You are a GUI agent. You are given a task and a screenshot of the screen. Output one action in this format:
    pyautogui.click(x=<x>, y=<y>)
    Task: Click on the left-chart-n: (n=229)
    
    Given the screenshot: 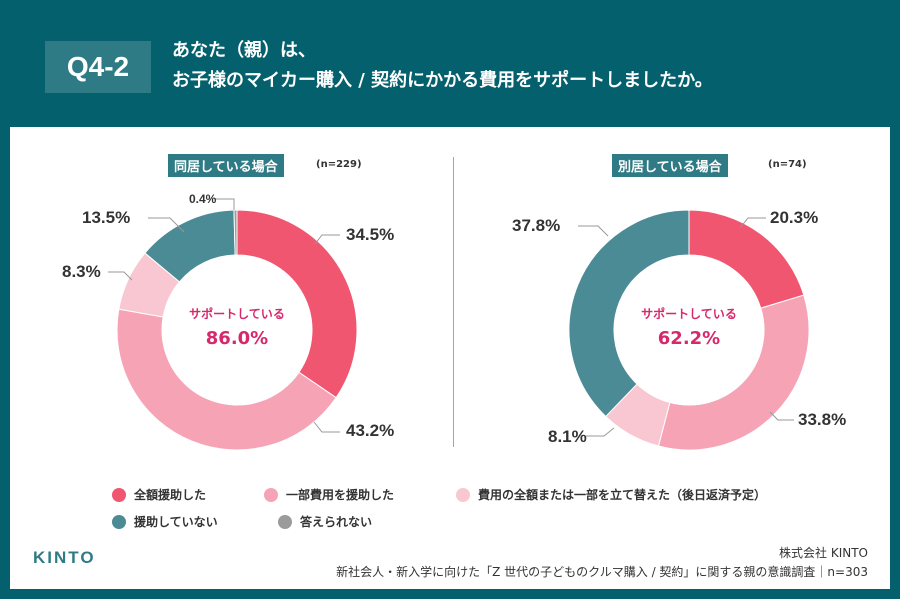 What is the action you would take?
    pyautogui.click(x=339, y=164)
    